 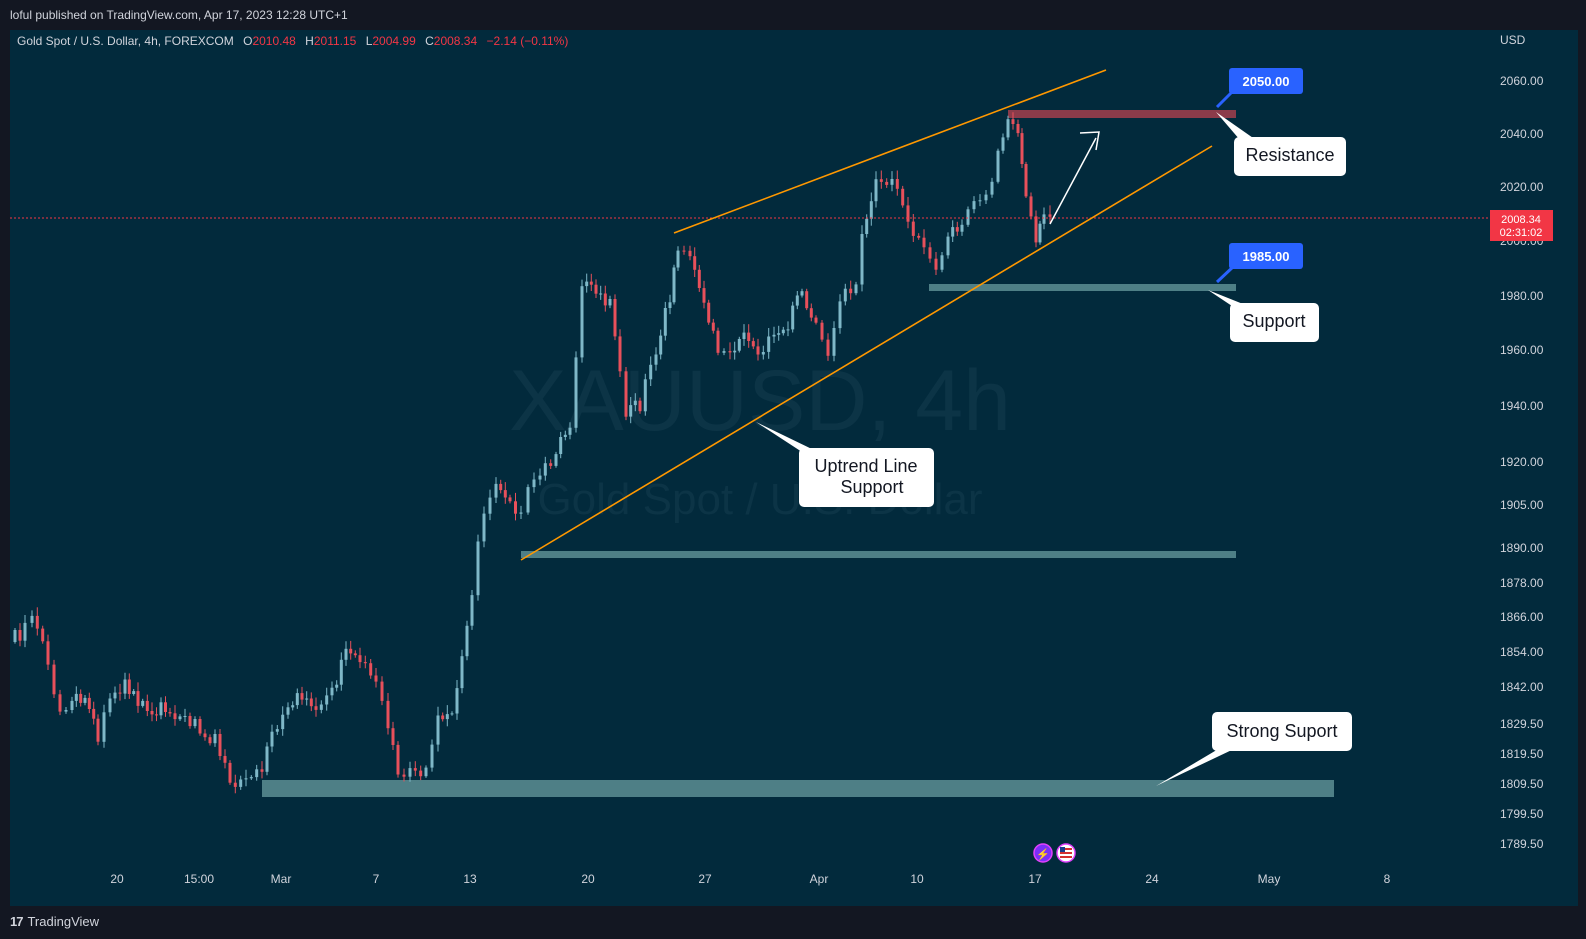 What do you see at coordinates (1269, 879) in the screenshot?
I see `time-tick: May` at bounding box center [1269, 879].